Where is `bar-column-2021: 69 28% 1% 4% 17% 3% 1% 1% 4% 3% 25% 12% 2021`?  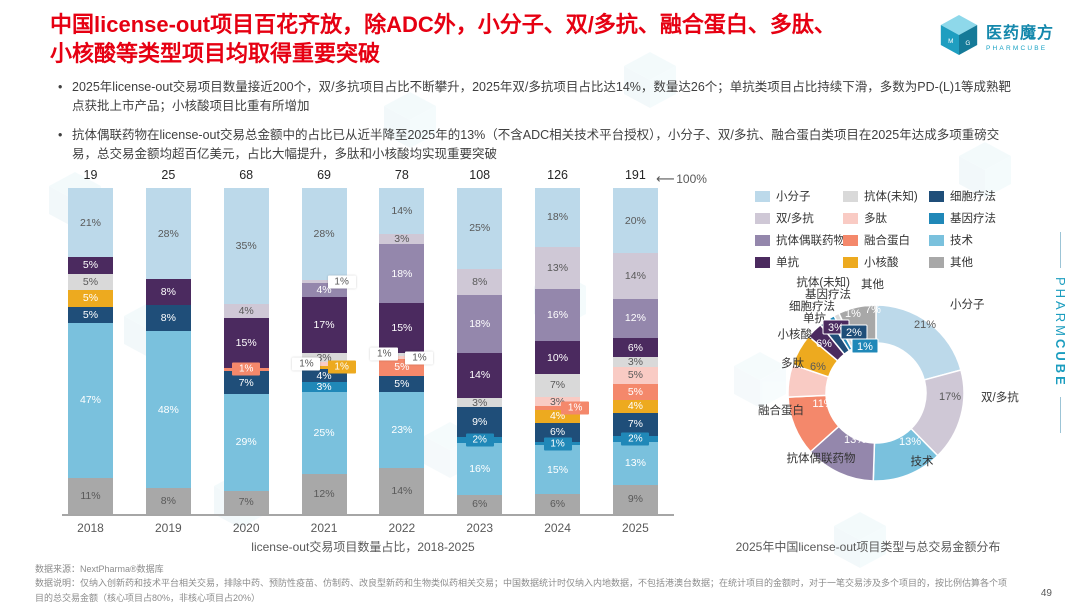
bar-column-2021: 69 28% 1% 4% 17% 3% 1% 1% 4% 3% 25% 12% 2021 is located at coordinates (324, 351).